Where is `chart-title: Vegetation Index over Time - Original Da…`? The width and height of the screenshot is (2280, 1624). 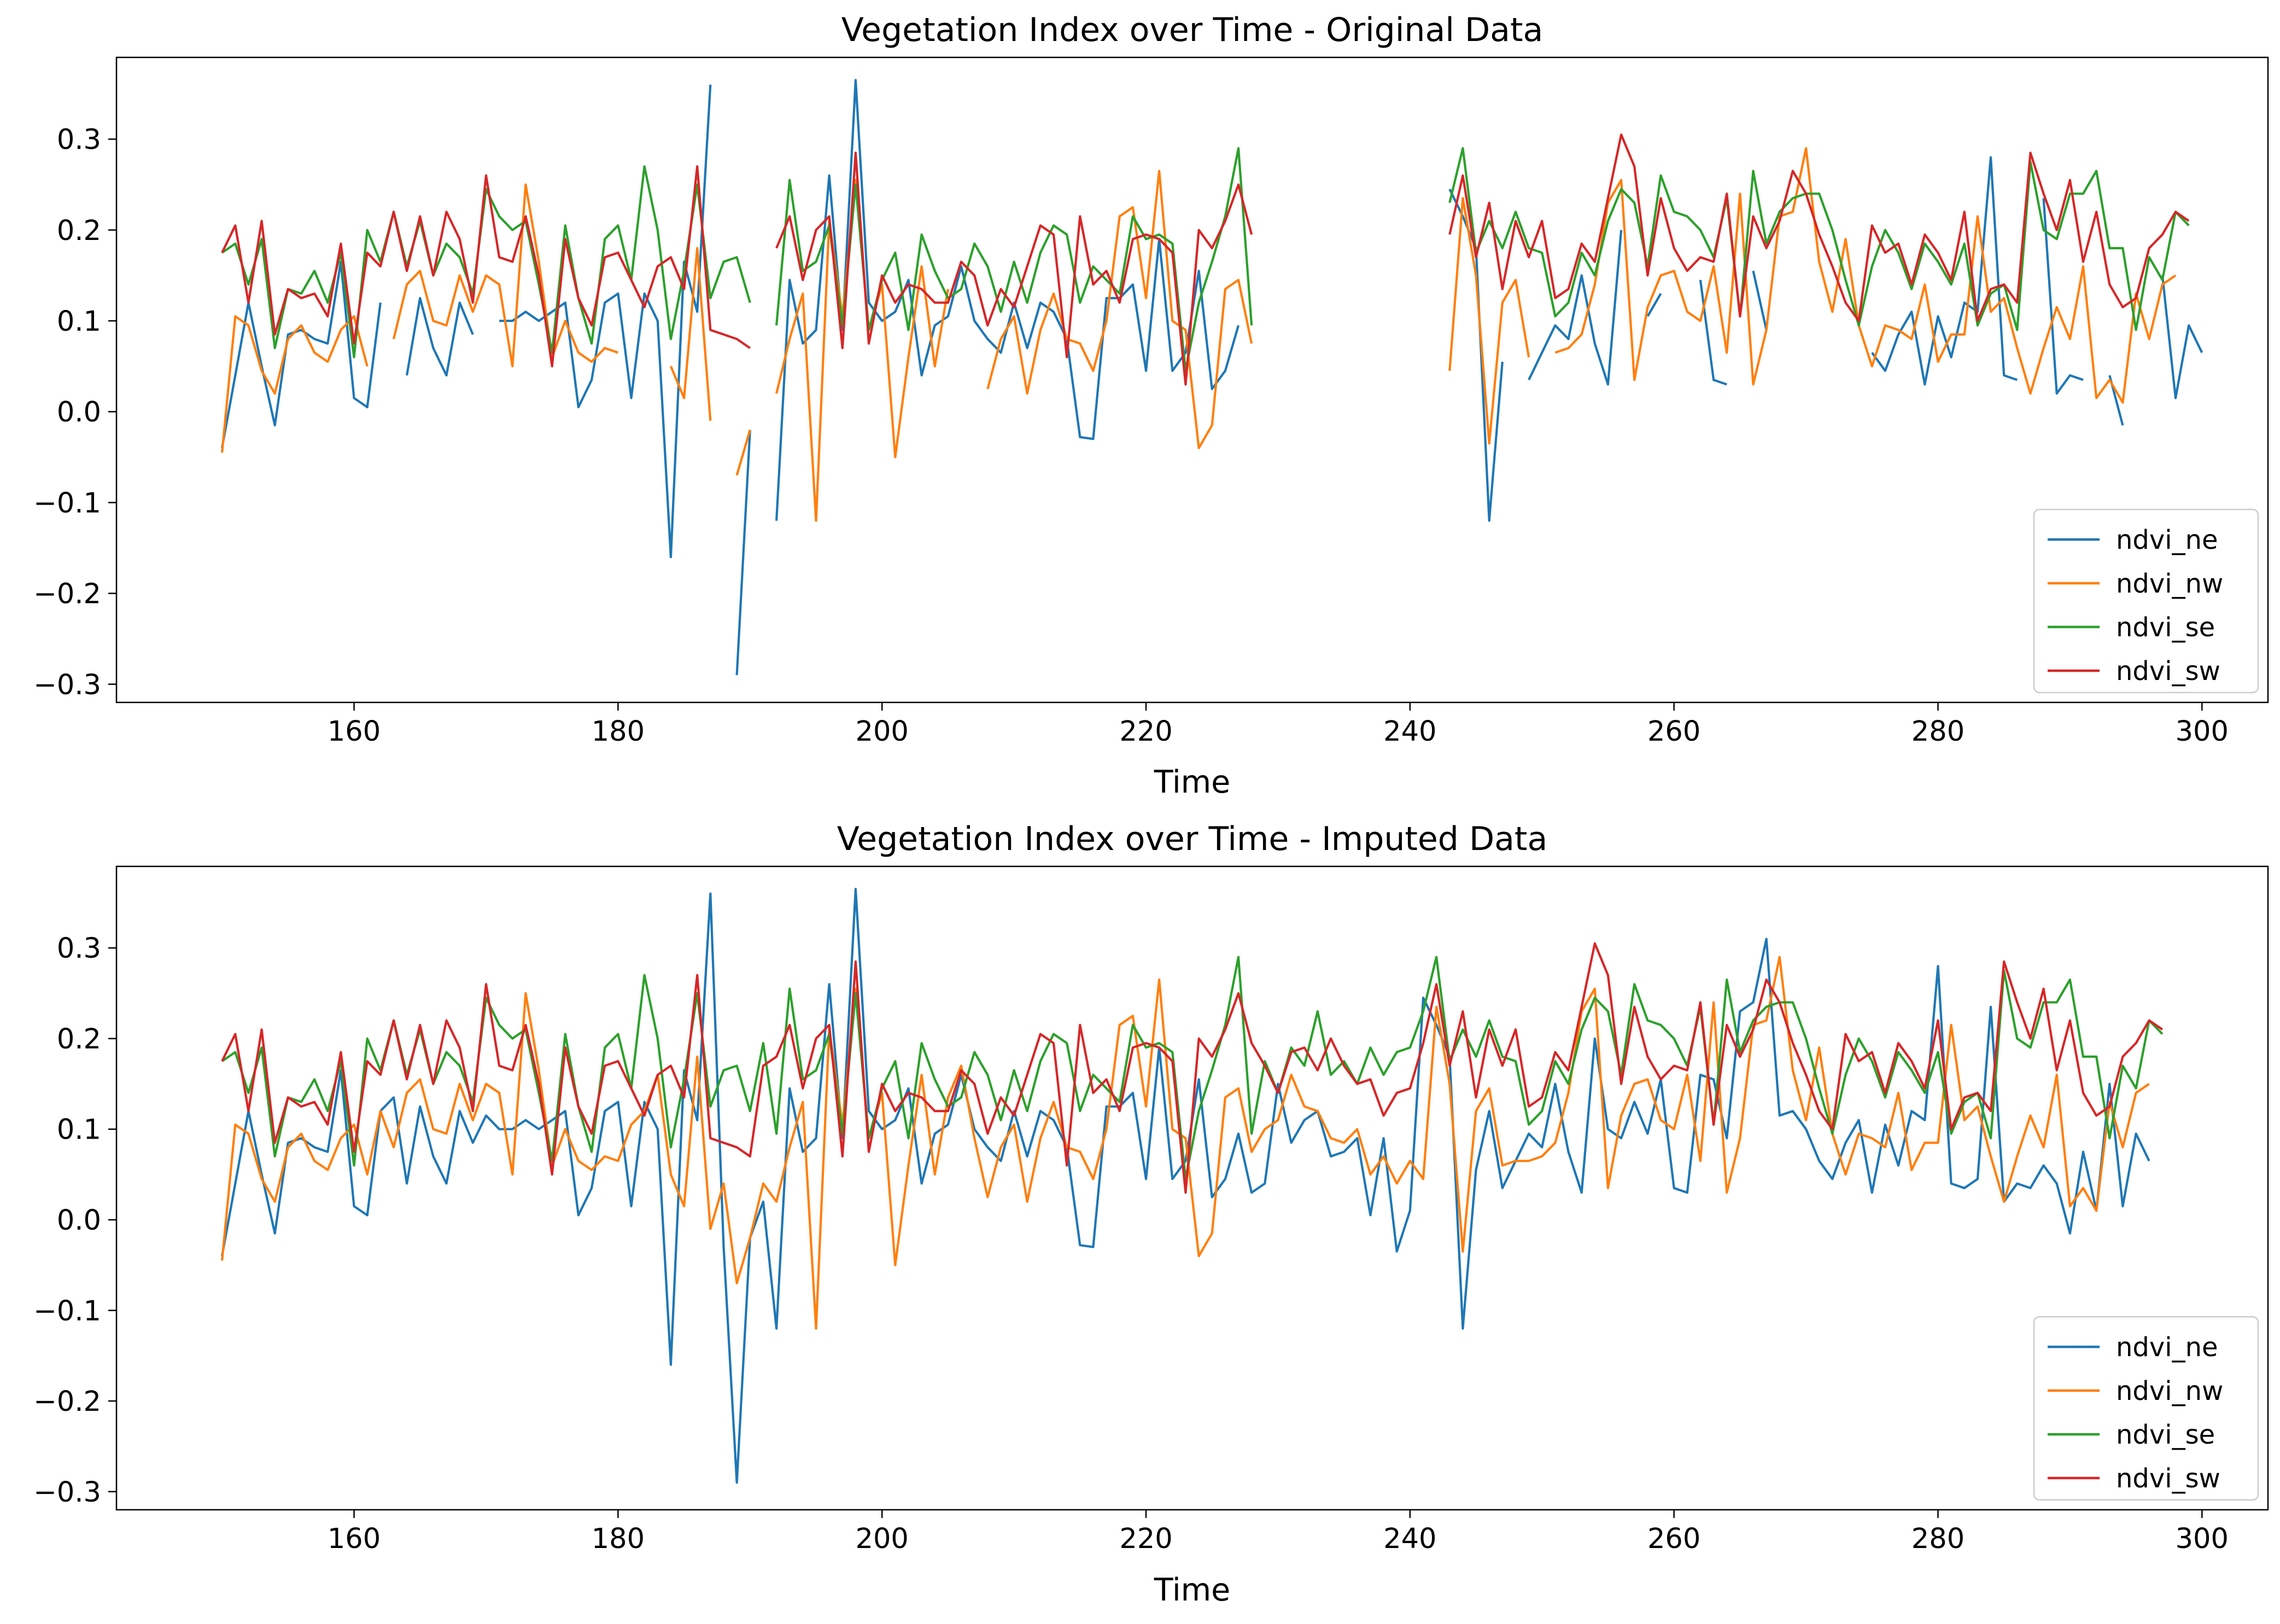
chart-title: Vegetation Index over Time - Original Da… is located at coordinates (1192, 30).